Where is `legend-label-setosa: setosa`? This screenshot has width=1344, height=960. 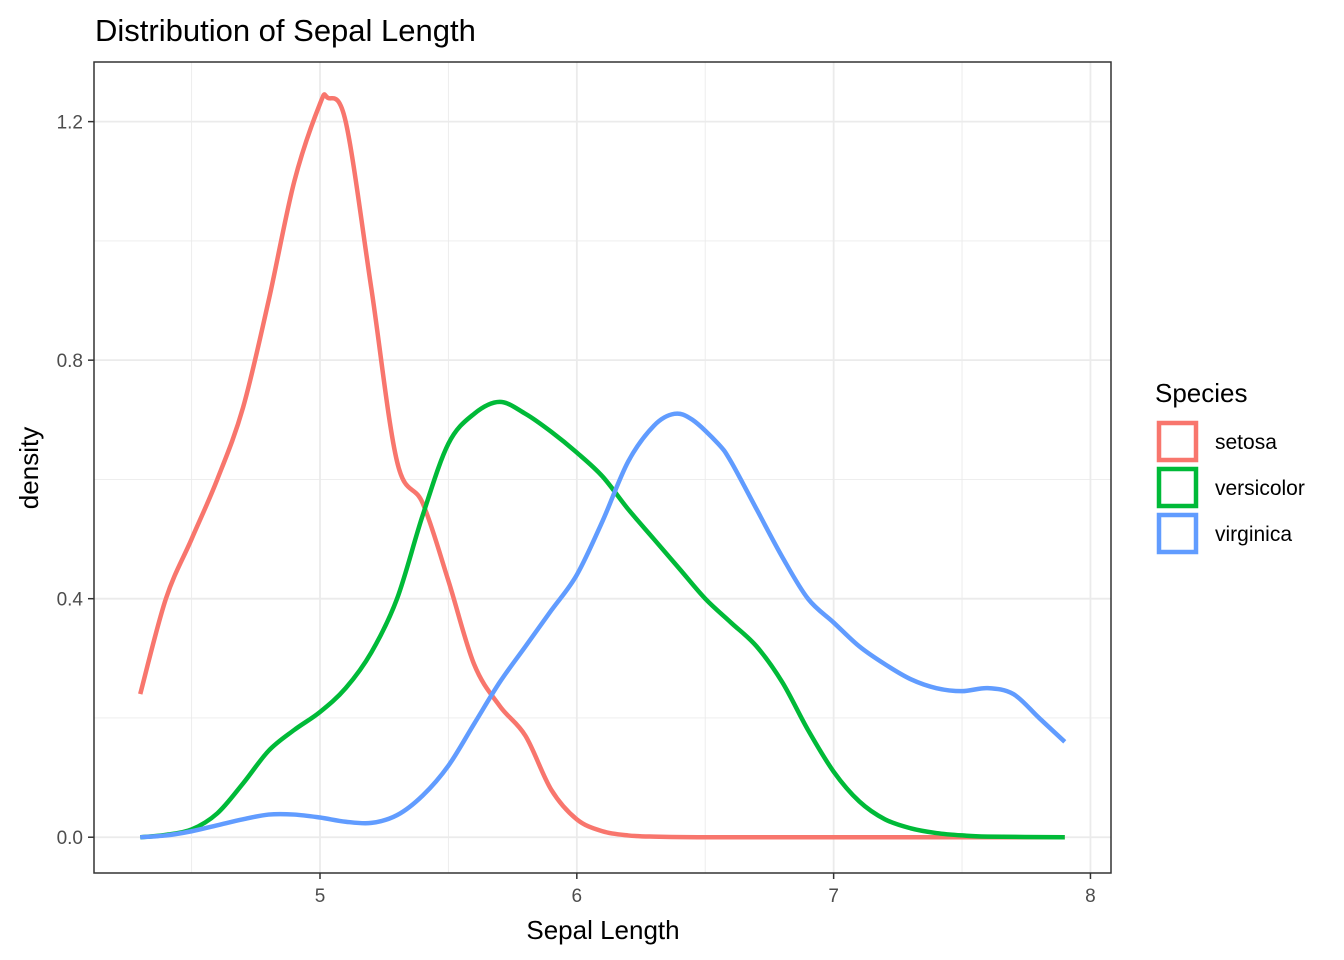 legend-label-setosa: setosa is located at coordinates (1246, 442).